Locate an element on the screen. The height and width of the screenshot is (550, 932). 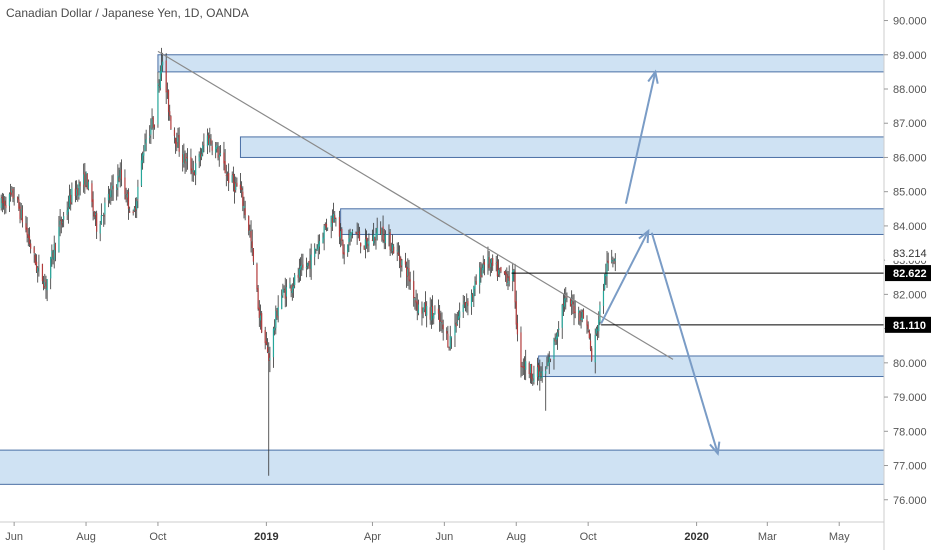
y-tick-label: 78.000 is located at coordinates (910, 432).